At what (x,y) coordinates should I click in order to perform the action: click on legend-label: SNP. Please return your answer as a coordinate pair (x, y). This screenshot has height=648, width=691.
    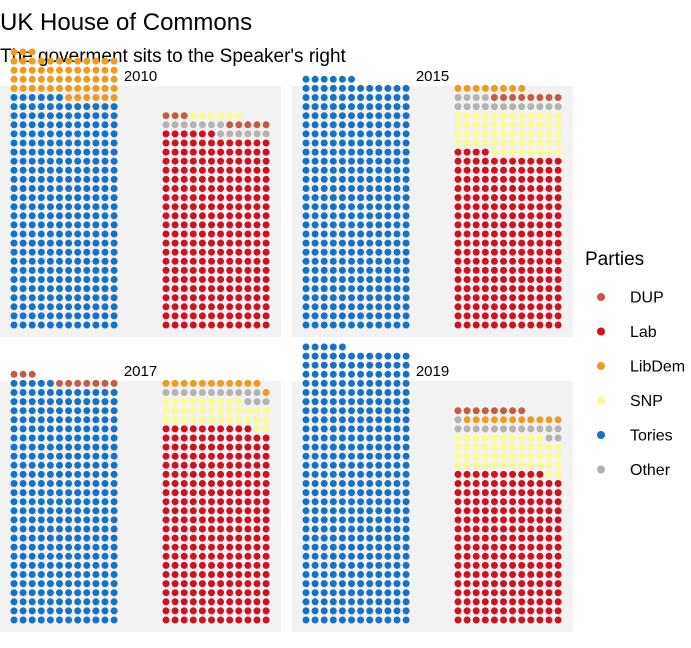
    Looking at the image, I should click on (646, 401).